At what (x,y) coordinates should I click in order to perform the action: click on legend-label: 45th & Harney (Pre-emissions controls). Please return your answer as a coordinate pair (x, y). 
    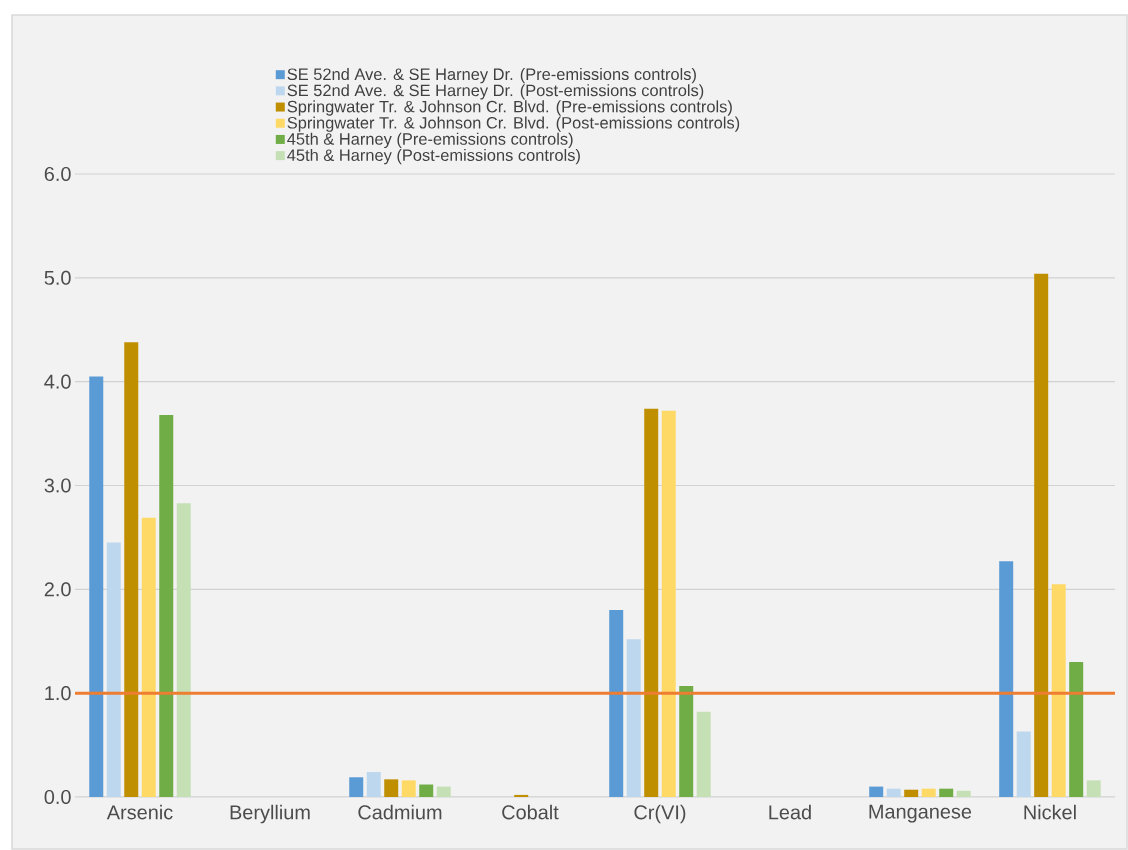
    Looking at the image, I should click on (430, 140).